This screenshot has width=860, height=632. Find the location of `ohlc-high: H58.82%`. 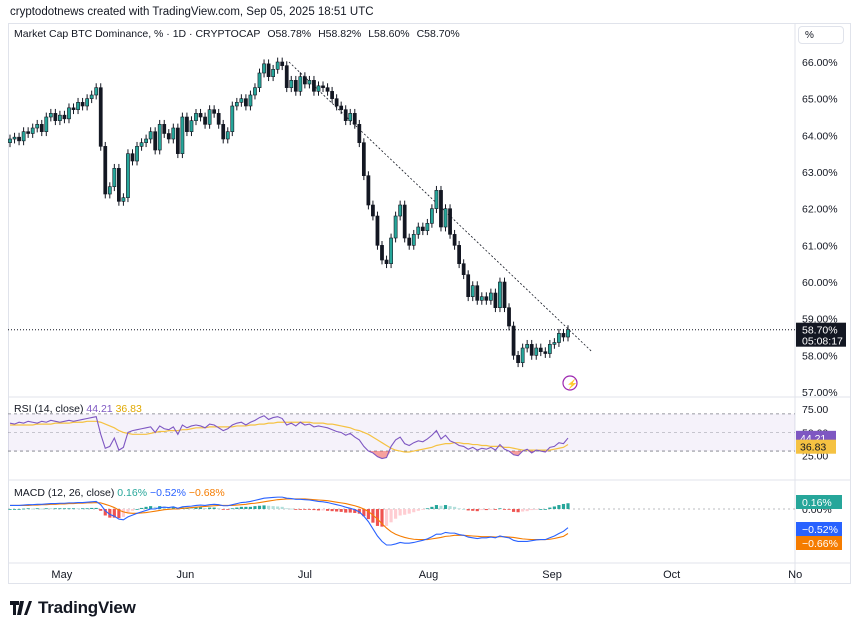

ohlc-high: H58.82% is located at coordinates (340, 34).